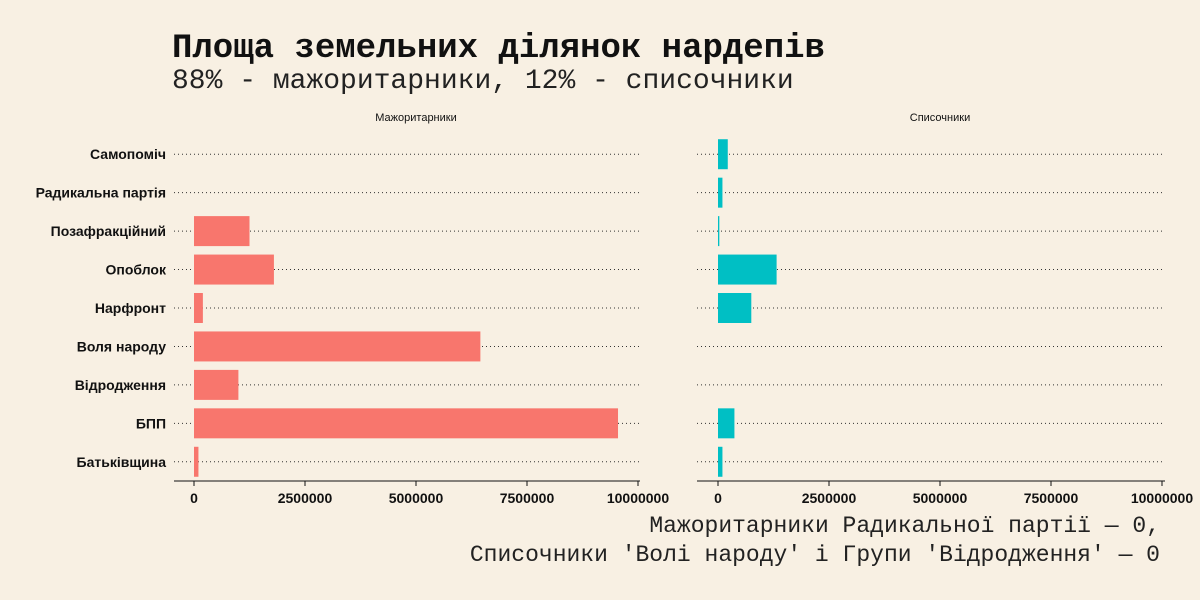 This screenshot has width=1200, height=600. What do you see at coordinates (151, 423) in the screenshot?
I see `category-label: БПП` at bounding box center [151, 423].